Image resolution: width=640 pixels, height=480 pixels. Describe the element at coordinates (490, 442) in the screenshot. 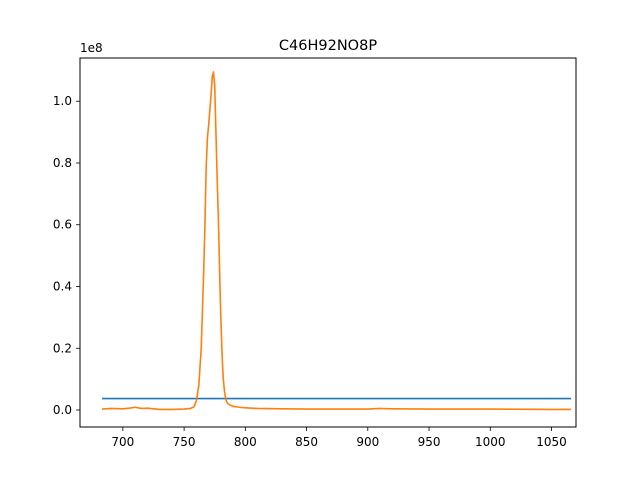

I see `x-tick-label: 1000` at that location.